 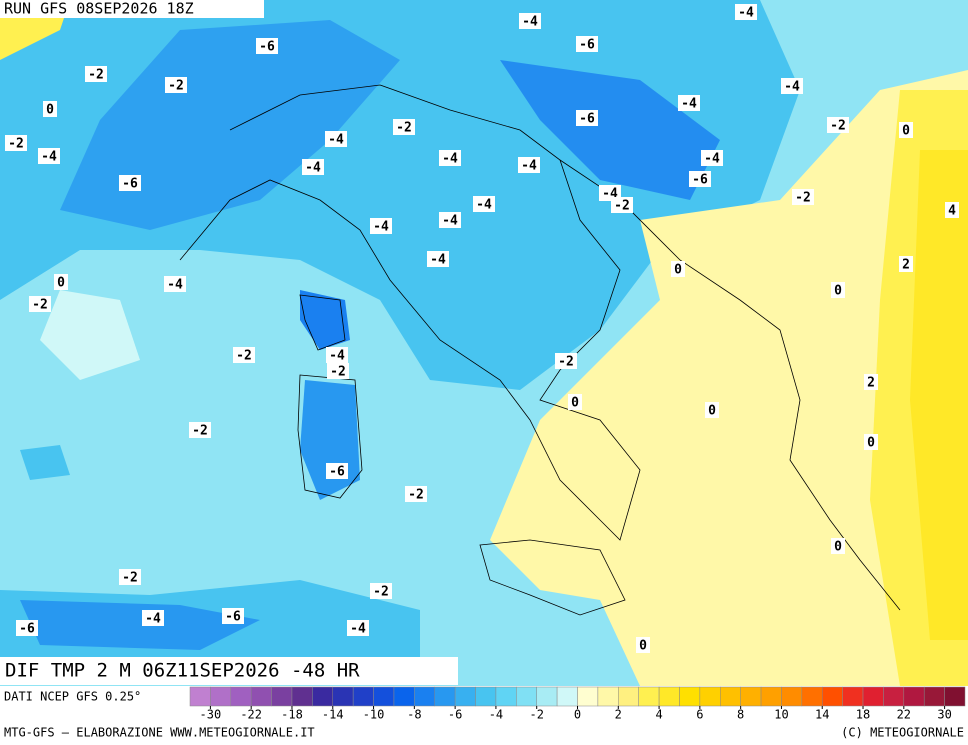 I want to click on colorbar-tick-label: -22, so click(x=251, y=715).